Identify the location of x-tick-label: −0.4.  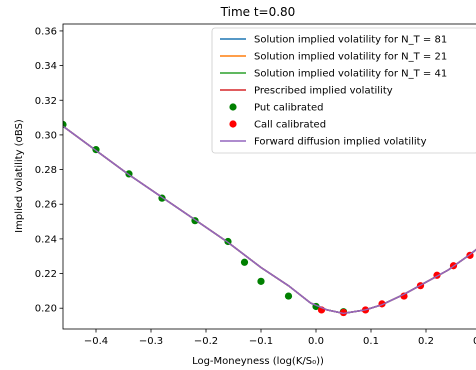
(96, 341).